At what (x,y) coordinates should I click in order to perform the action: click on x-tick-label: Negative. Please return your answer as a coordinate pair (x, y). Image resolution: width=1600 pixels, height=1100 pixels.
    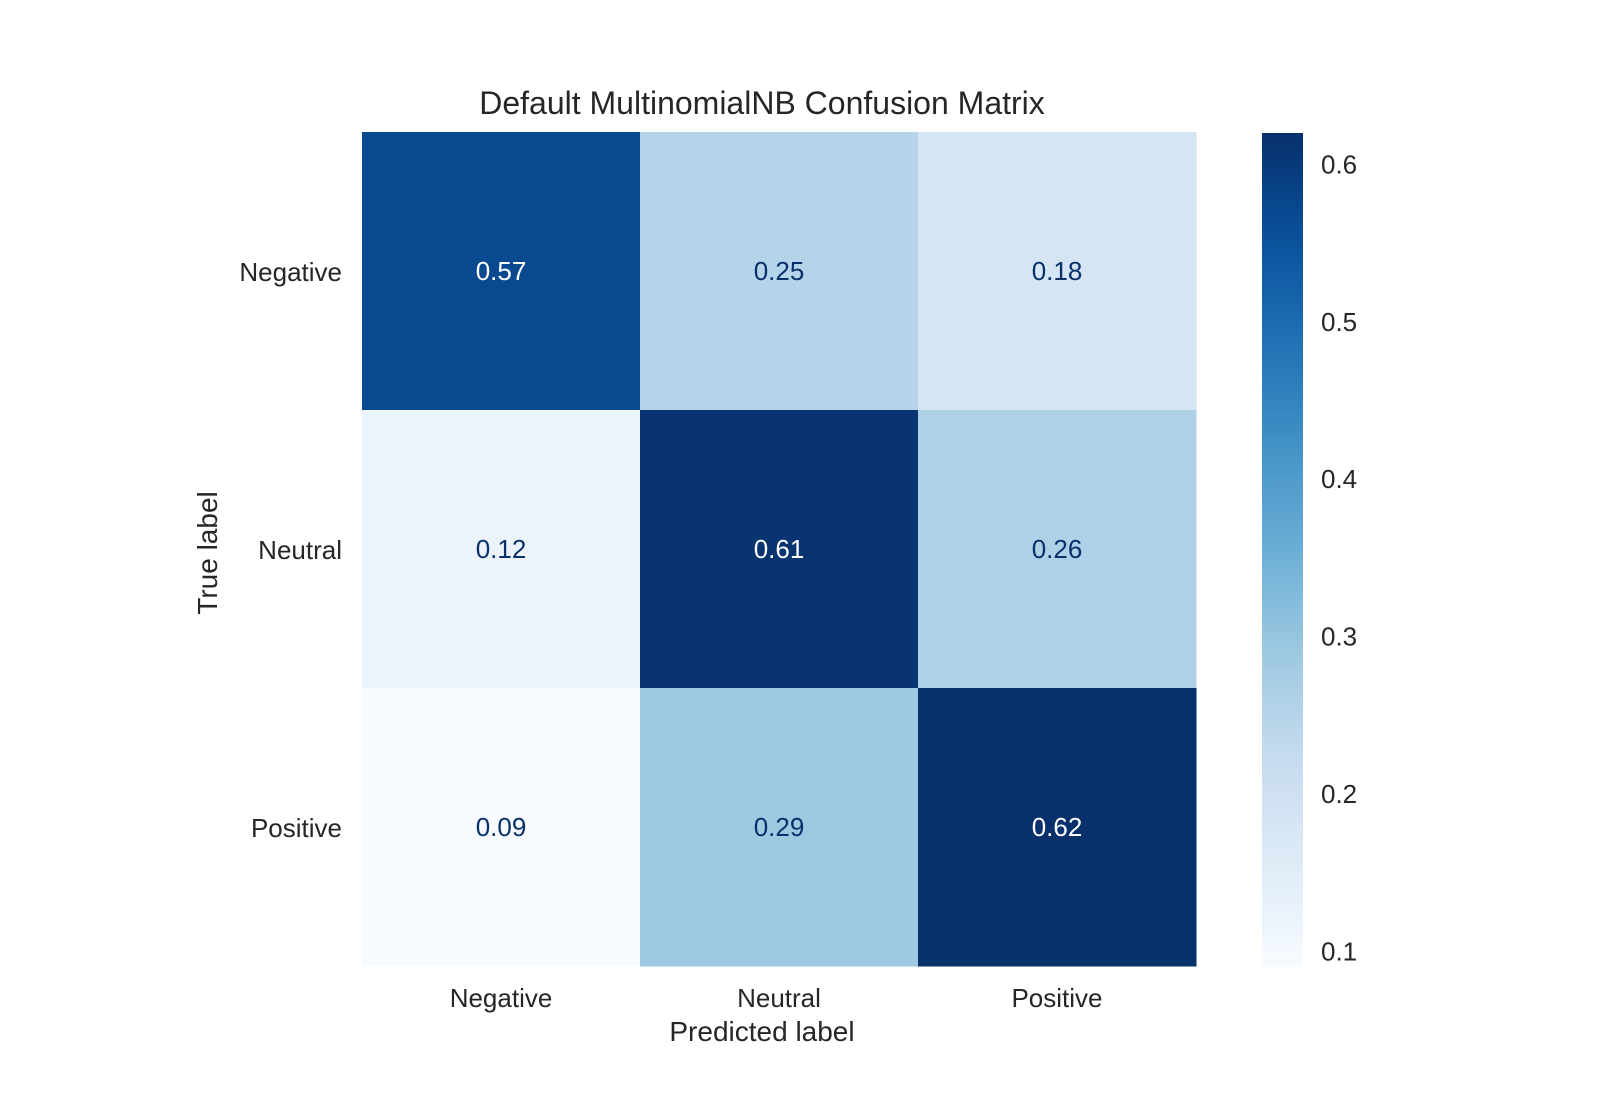
    Looking at the image, I should click on (501, 998).